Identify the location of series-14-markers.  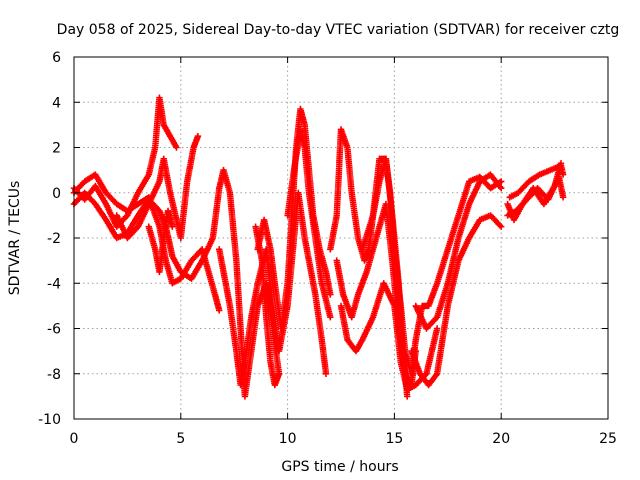
(456, 300).